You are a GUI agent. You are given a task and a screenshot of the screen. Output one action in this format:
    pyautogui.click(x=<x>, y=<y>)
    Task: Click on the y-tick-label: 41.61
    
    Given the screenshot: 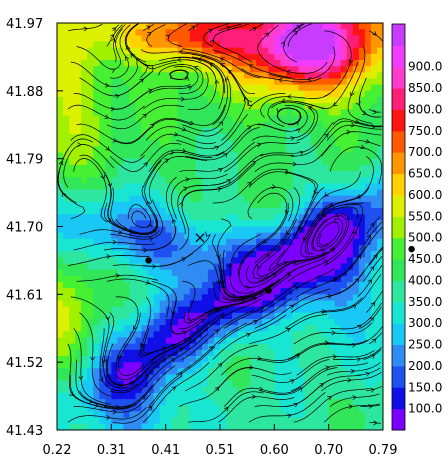 What is the action you would take?
    pyautogui.click(x=24, y=295)
    